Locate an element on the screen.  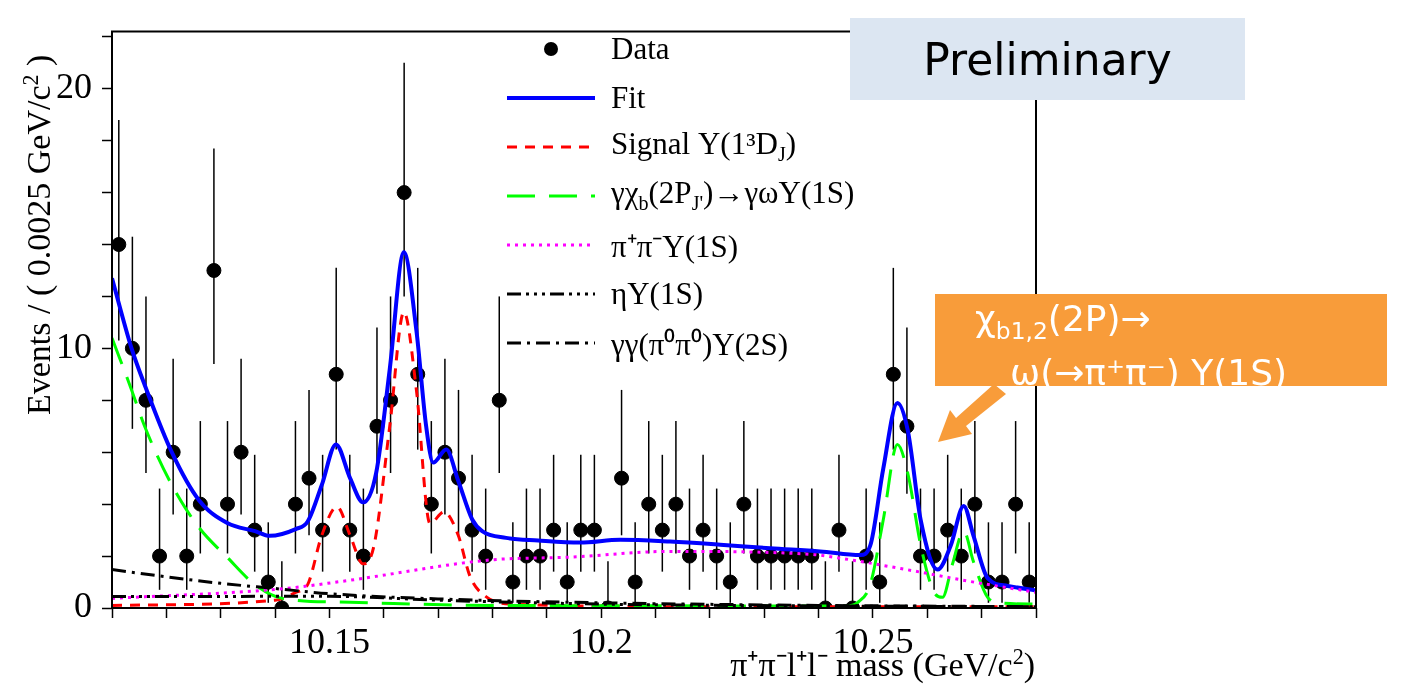
legend-label: Data is located at coordinates (640, 48).